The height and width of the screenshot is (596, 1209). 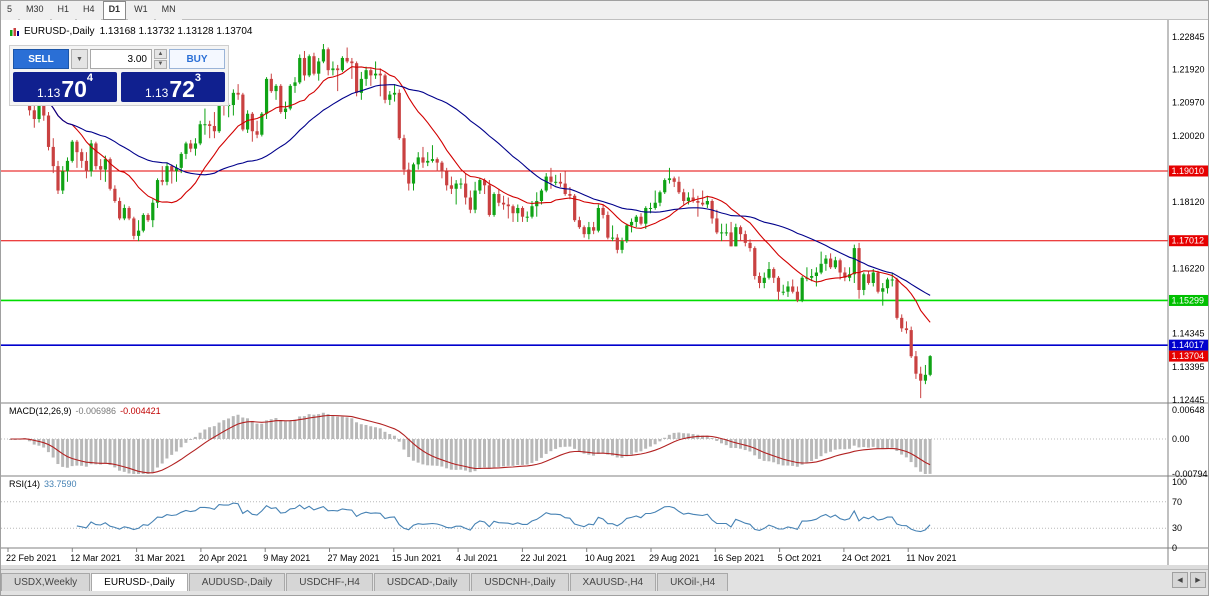 I want to click on macd-value: -0.006986, so click(x=96, y=411).